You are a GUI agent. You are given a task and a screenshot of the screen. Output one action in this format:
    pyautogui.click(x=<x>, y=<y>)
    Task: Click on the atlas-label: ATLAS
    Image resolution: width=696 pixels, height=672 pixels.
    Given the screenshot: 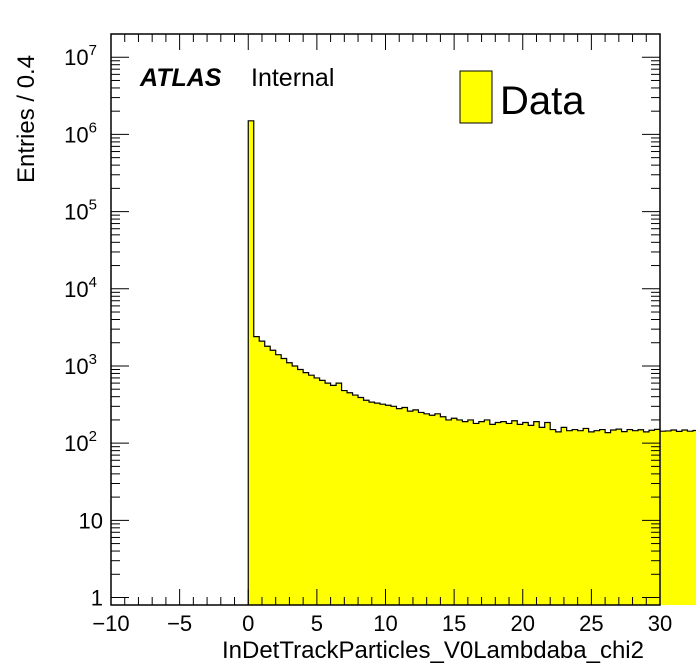 What is the action you would take?
    pyautogui.click(x=180, y=78)
    